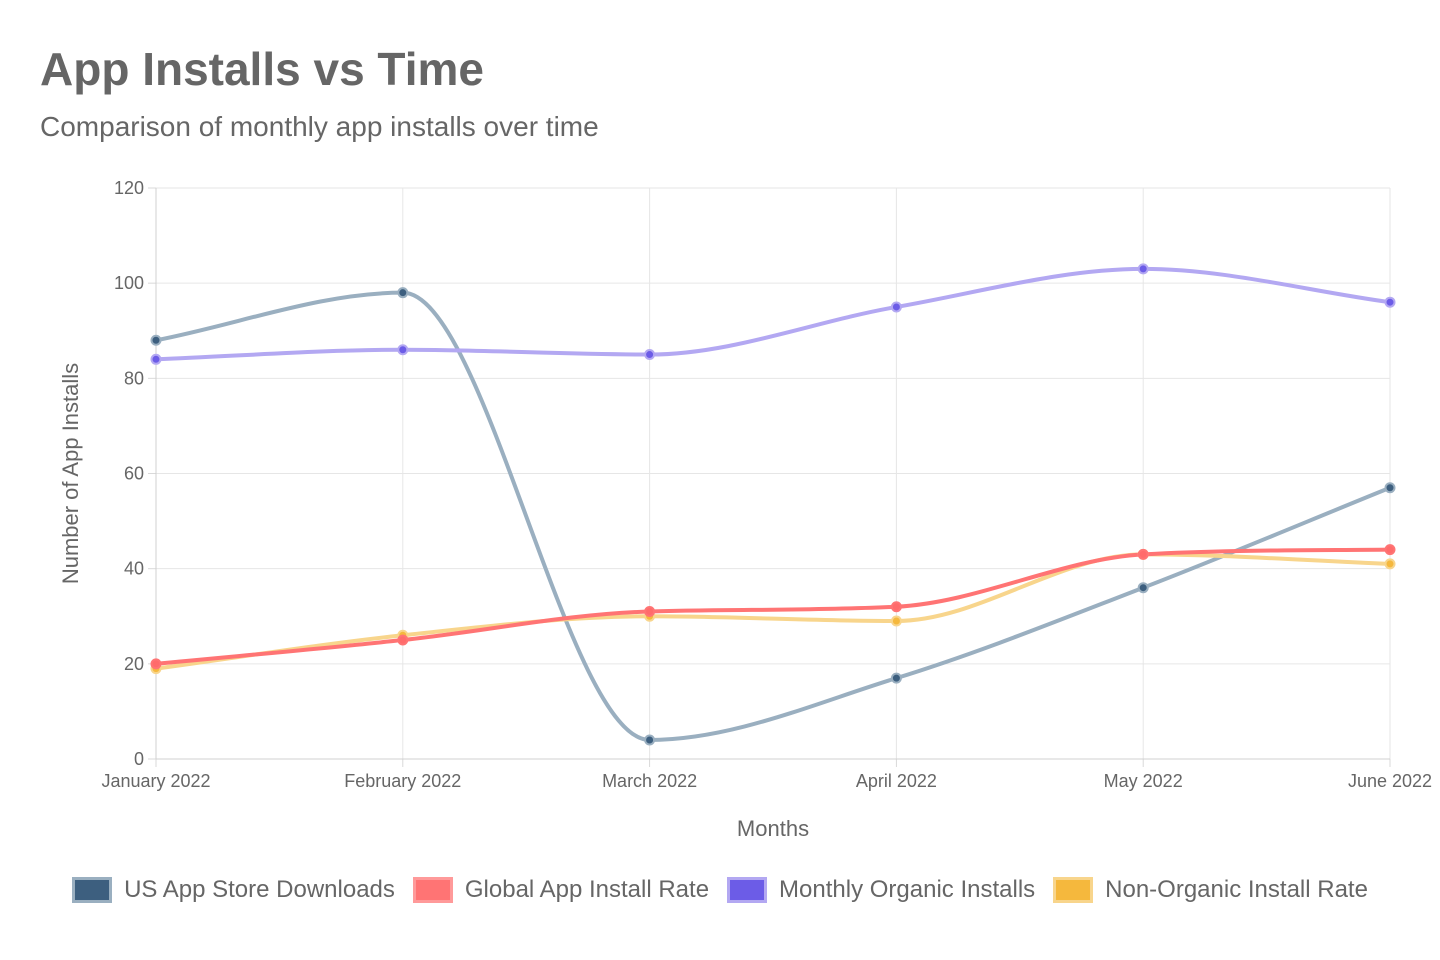 The width and height of the screenshot is (1440, 960). What do you see at coordinates (1390, 781) in the screenshot?
I see `x-tick-label: June 2022` at bounding box center [1390, 781].